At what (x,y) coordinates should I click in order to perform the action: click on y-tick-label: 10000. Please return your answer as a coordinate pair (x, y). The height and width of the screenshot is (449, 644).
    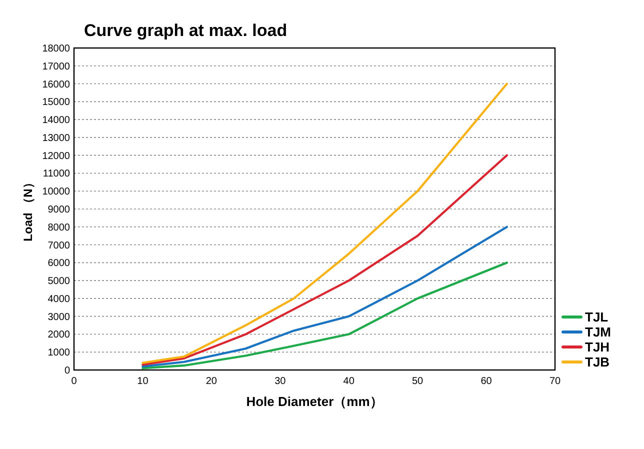
    Looking at the image, I should click on (56, 192).